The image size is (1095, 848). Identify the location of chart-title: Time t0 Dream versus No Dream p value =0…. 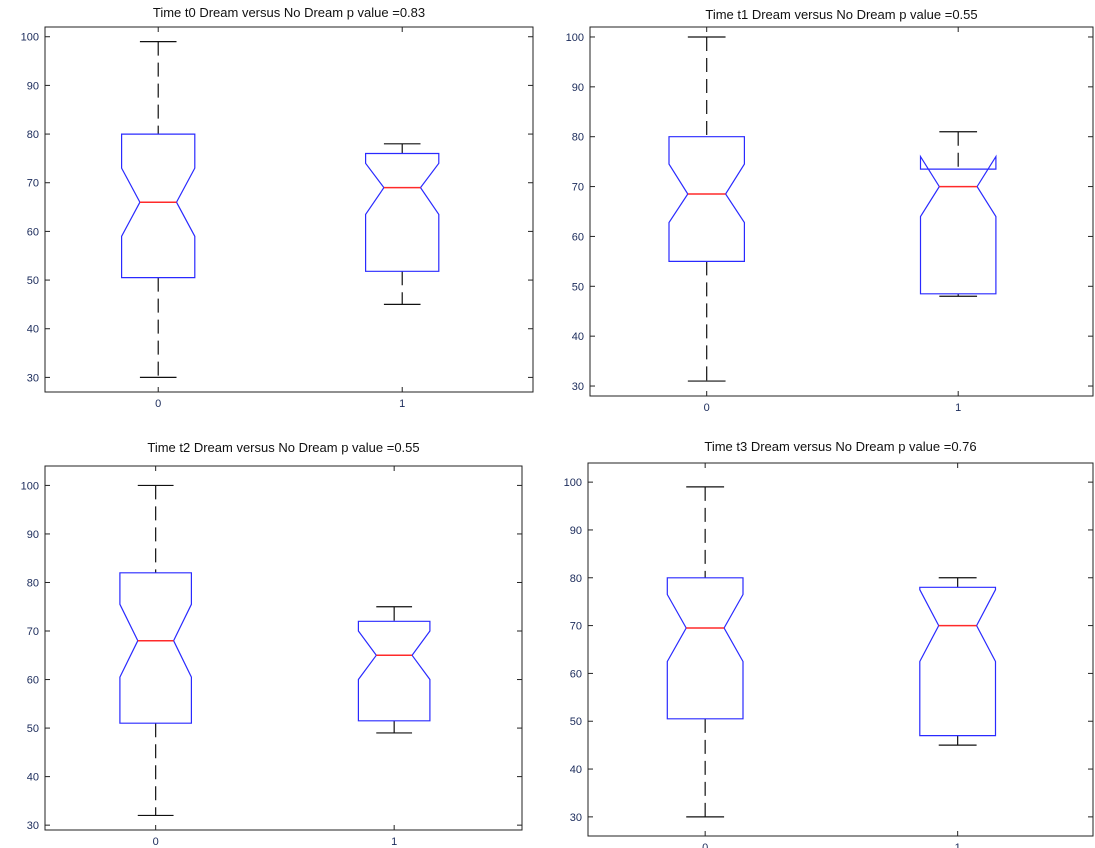
(289, 12).